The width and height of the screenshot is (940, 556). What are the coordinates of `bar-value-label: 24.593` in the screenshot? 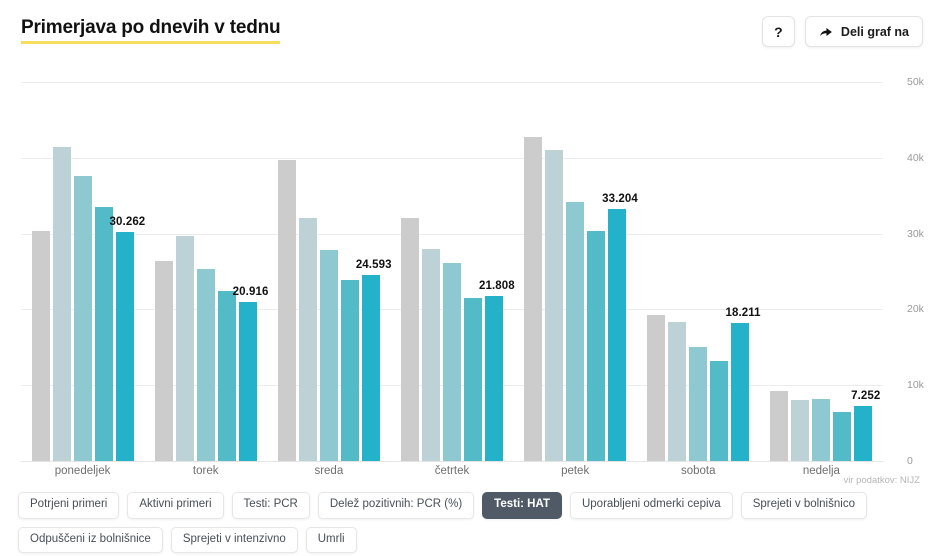 It's located at (373, 264).